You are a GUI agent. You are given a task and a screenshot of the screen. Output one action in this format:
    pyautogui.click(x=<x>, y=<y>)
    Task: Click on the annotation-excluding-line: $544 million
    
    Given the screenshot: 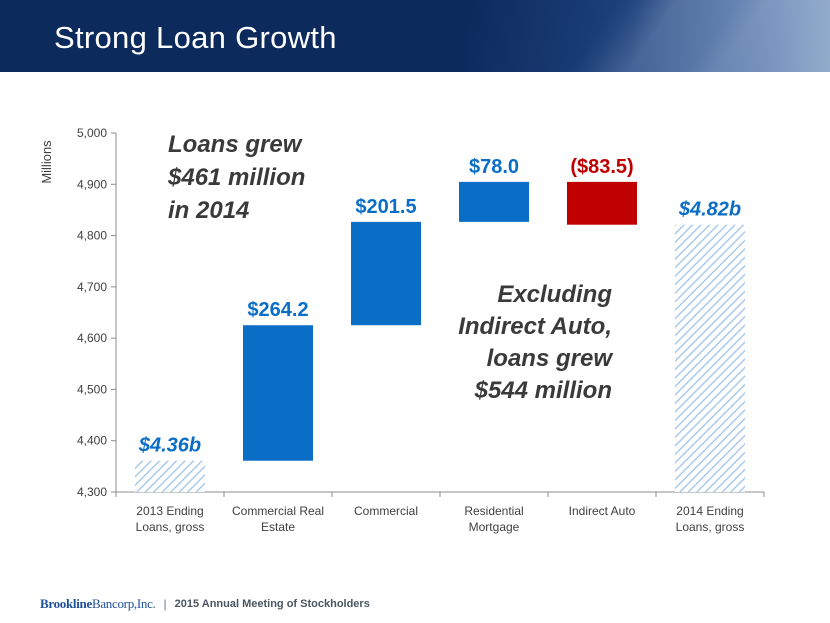 What is the action you would take?
    pyautogui.click(x=543, y=390)
    